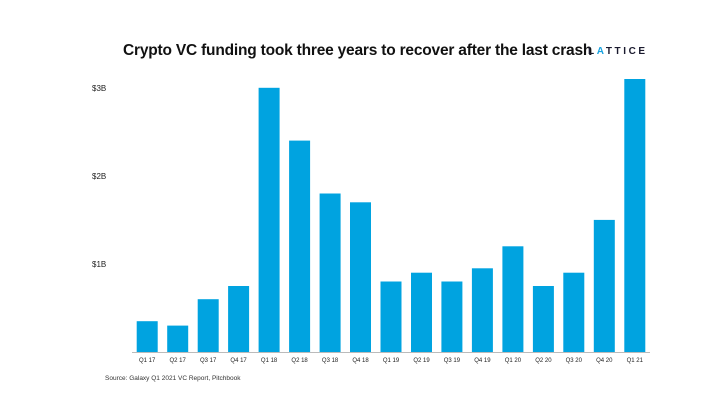 This screenshot has width=720, height=405. Describe the element at coordinates (99, 264) in the screenshot. I see `y-tick-label: $1B` at that location.